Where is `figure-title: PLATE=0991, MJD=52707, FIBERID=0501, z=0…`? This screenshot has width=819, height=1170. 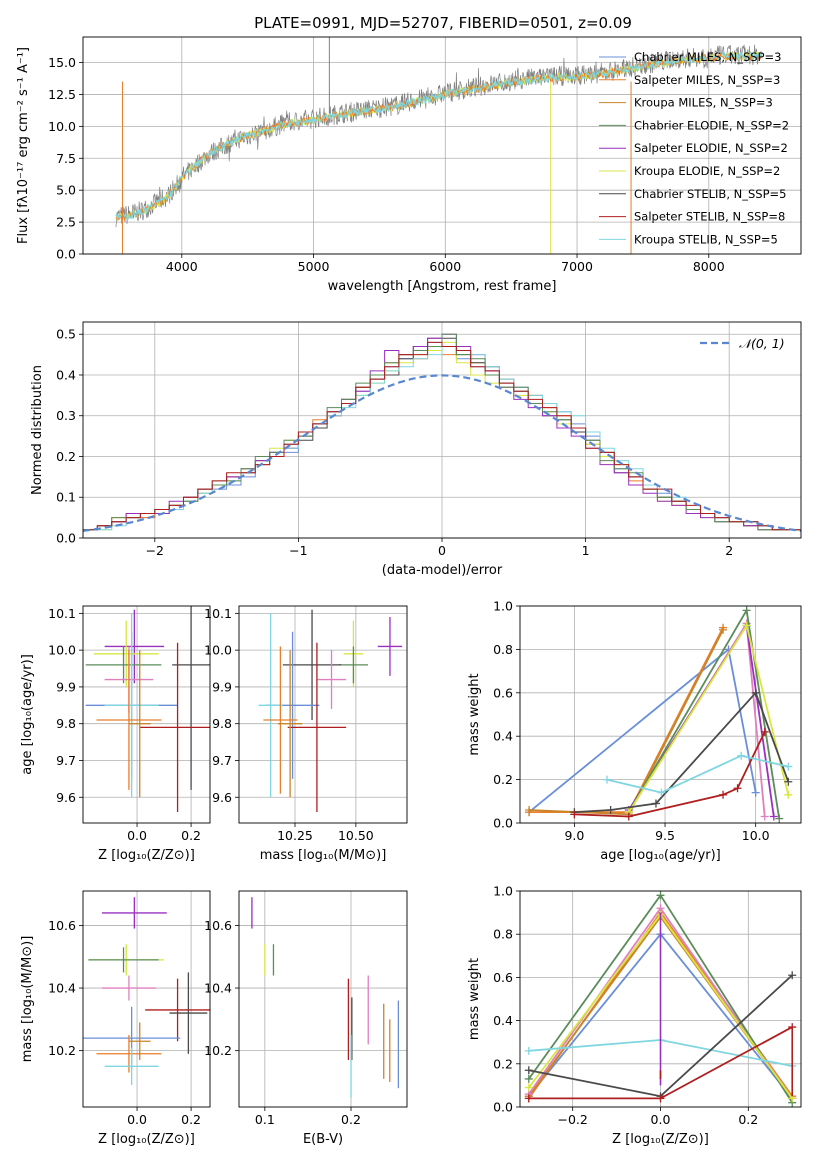 figure-title: PLATE=0991, MJD=52707, FIBERID=0501, z=0… is located at coordinates (443, 23).